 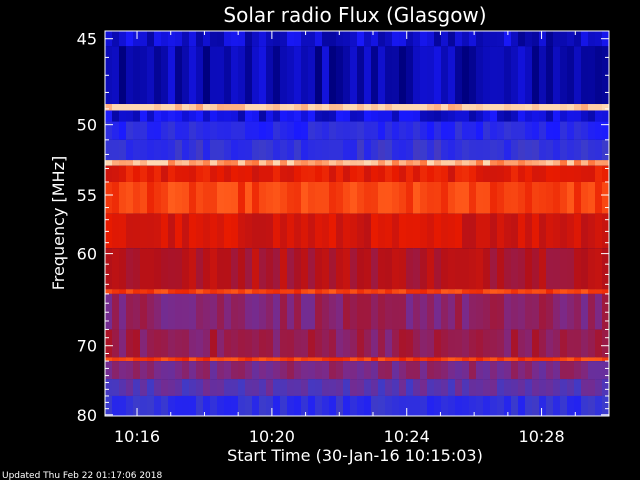 What do you see at coordinates (87, 195) in the screenshot?
I see `y-tick-label: 55` at bounding box center [87, 195].